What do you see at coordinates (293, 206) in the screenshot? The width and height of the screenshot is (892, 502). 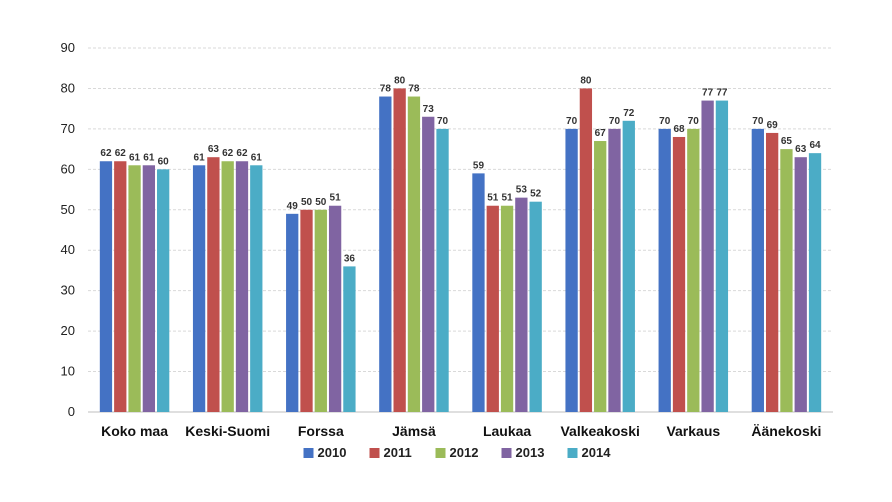 I see `data-label: 49` at bounding box center [293, 206].